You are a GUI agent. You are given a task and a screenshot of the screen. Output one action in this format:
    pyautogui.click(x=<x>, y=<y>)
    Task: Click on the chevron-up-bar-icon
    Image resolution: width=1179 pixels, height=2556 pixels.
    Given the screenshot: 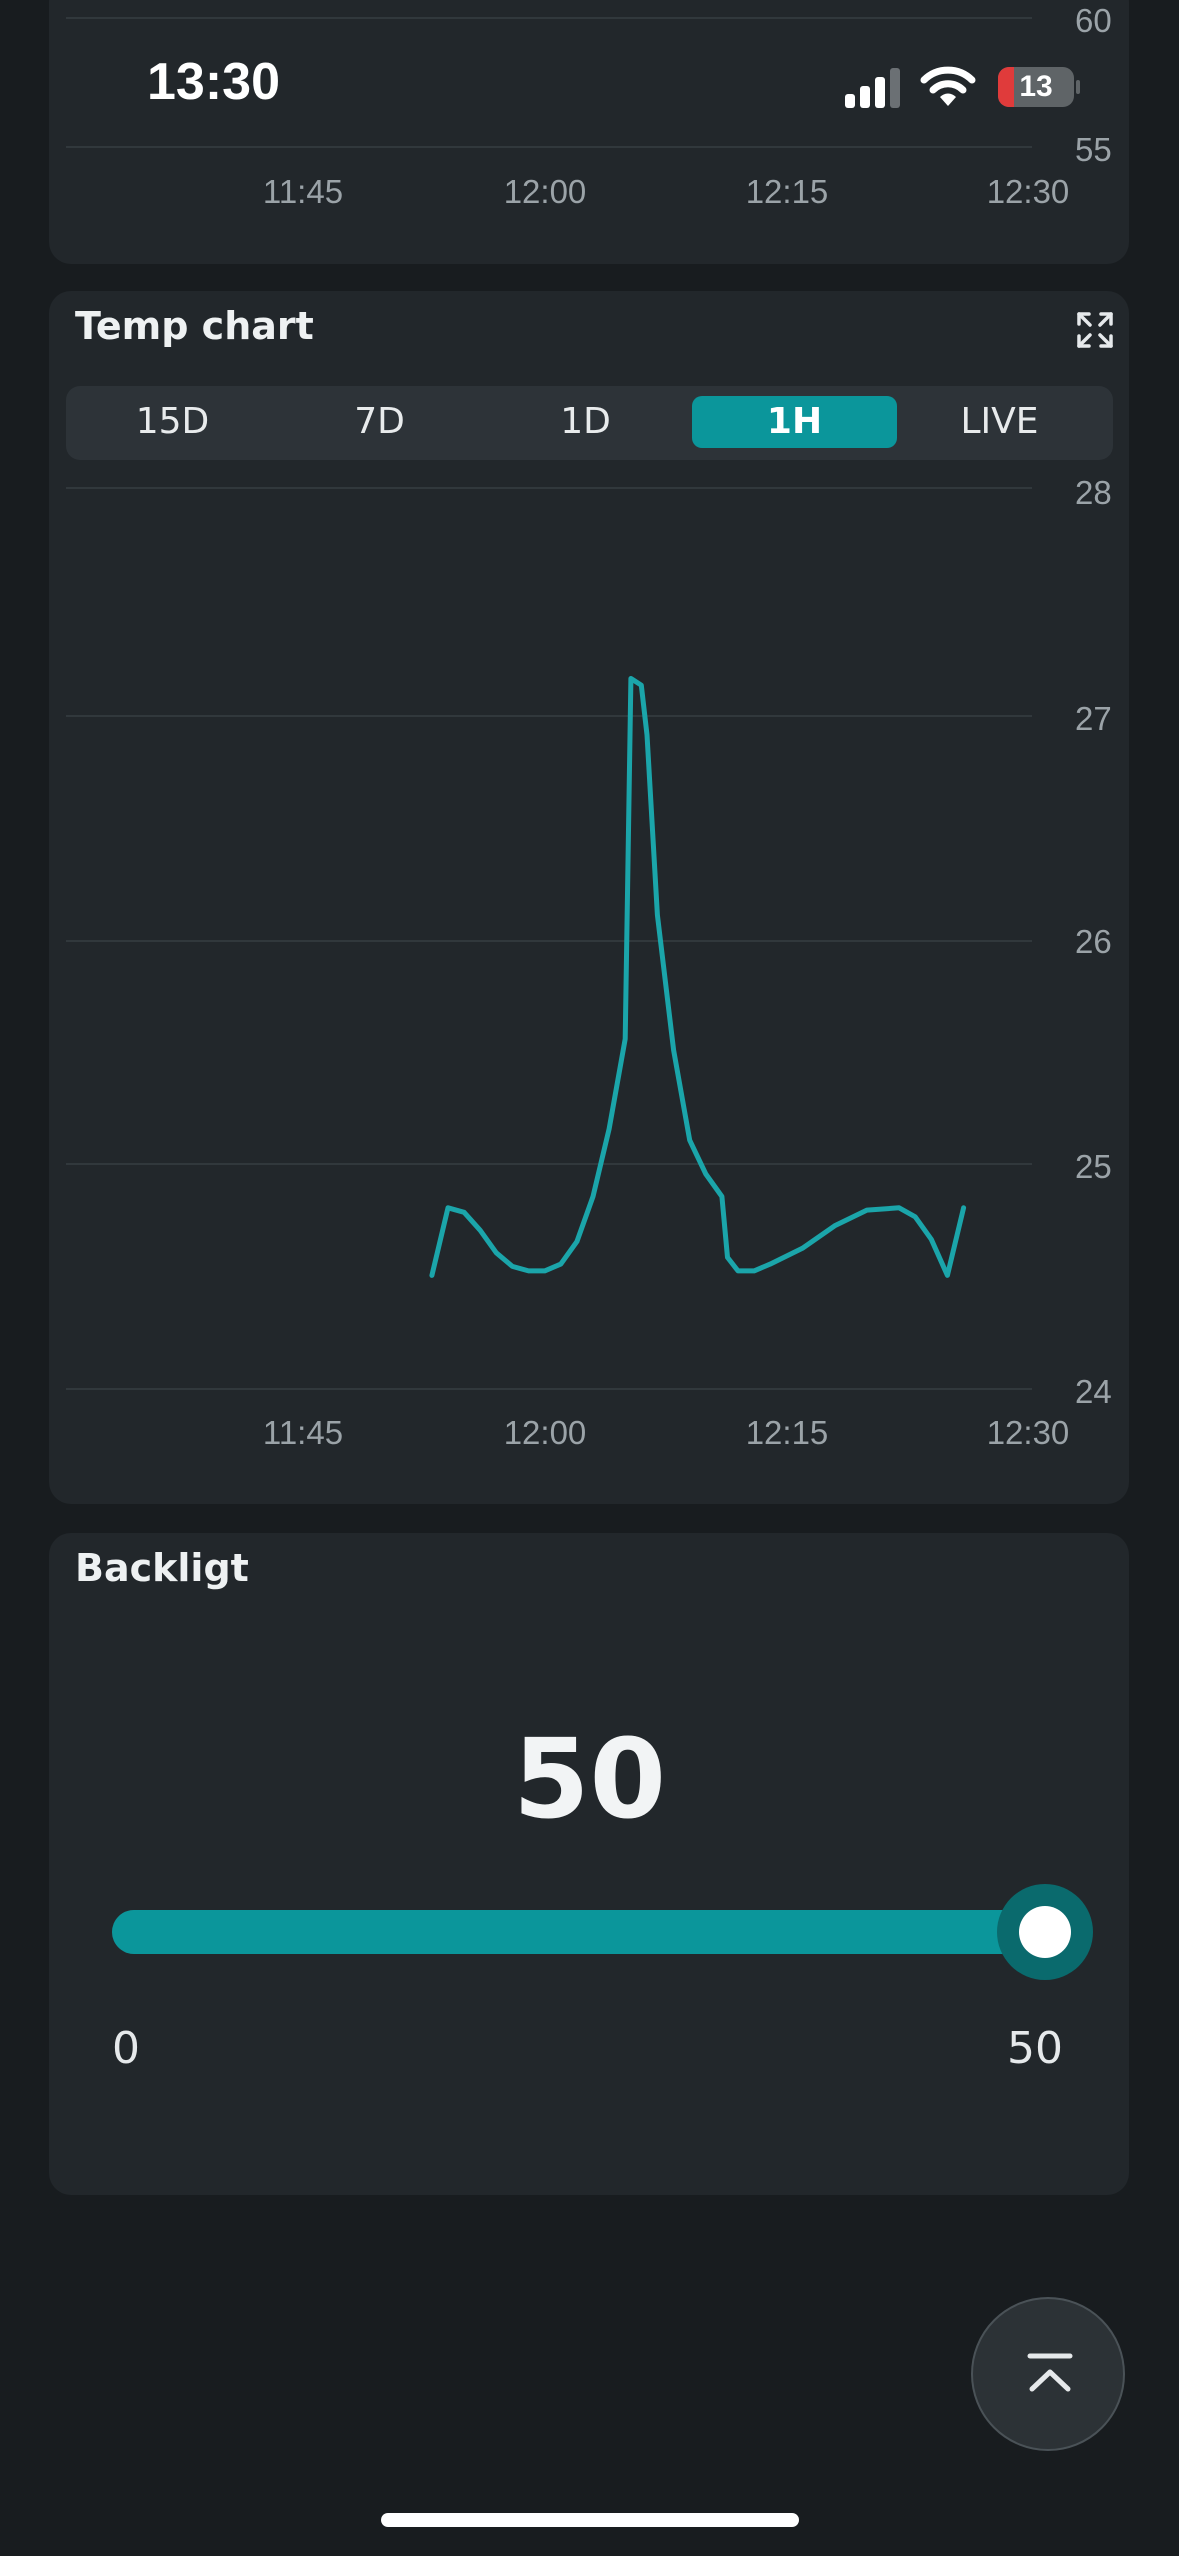 What is the action you would take?
    pyautogui.click(x=1050, y=2372)
    